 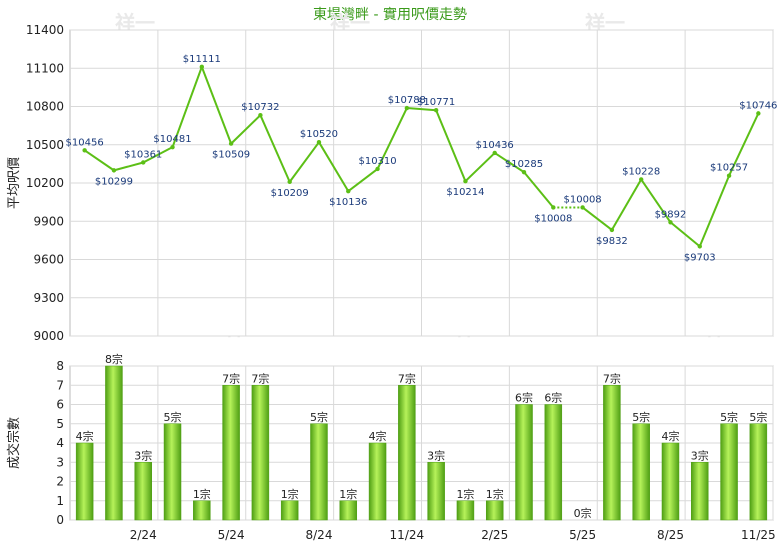 I want to click on volume-tick-label: 0, so click(x=60, y=520).